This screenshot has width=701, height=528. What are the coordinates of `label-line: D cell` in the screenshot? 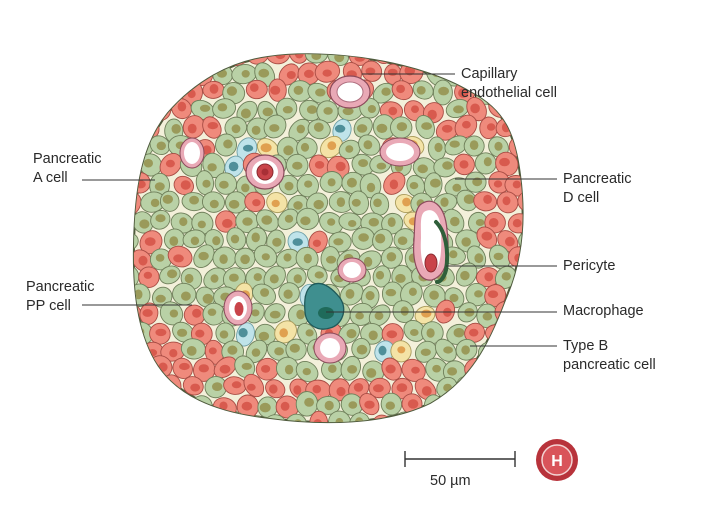 It's located at (581, 198).